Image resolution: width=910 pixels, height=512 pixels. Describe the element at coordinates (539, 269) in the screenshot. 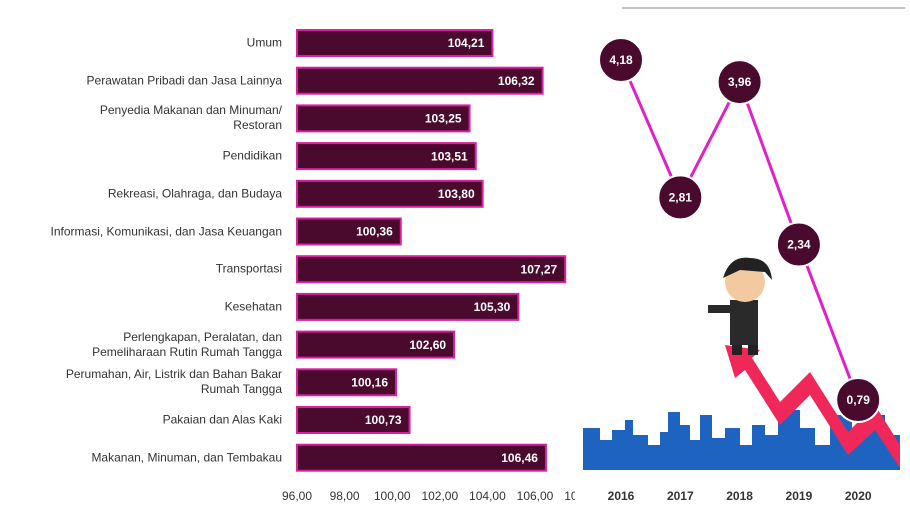

I see `value-label: 107,27` at that location.